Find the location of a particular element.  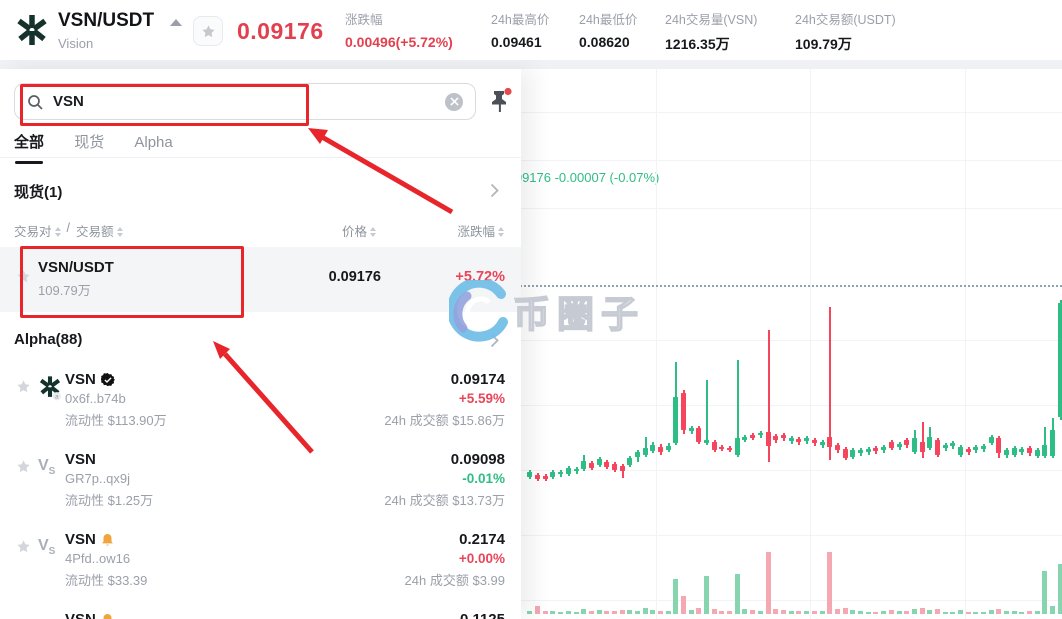

row-turnover: 109.79万 is located at coordinates (64, 290).